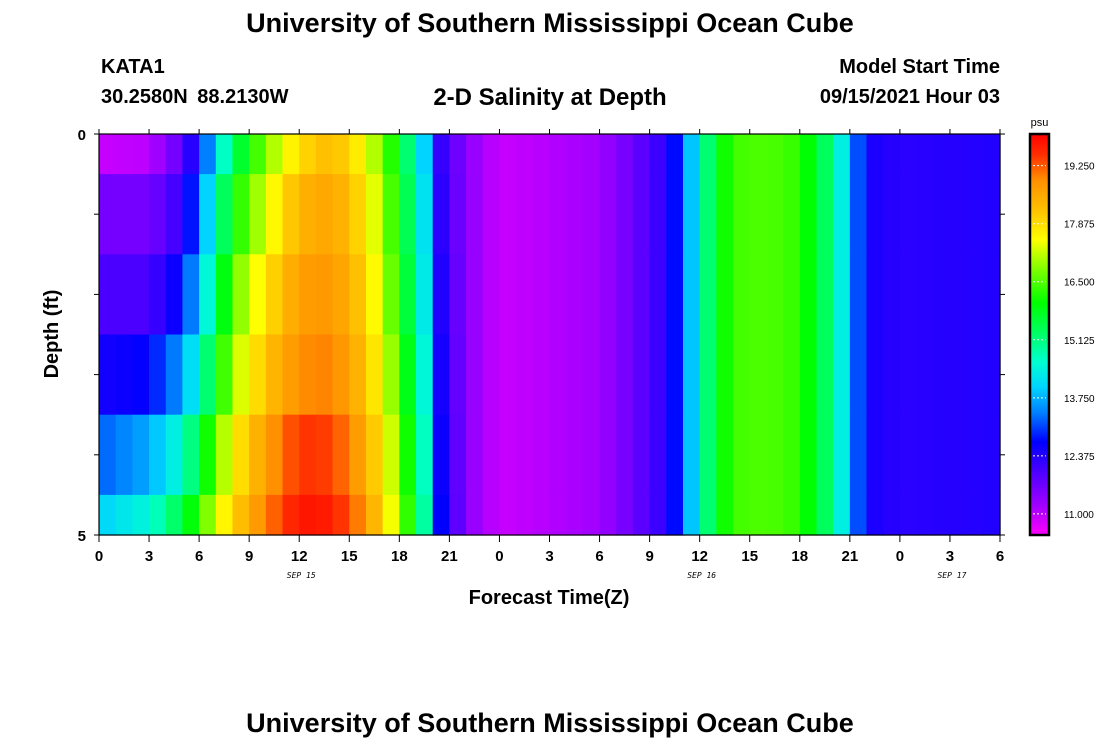 The width and height of the screenshot is (1100, 750). Describe the element at coordinates (958, 515) in the screenshot. I see `heatmap-cell-r5-h51` at that location.